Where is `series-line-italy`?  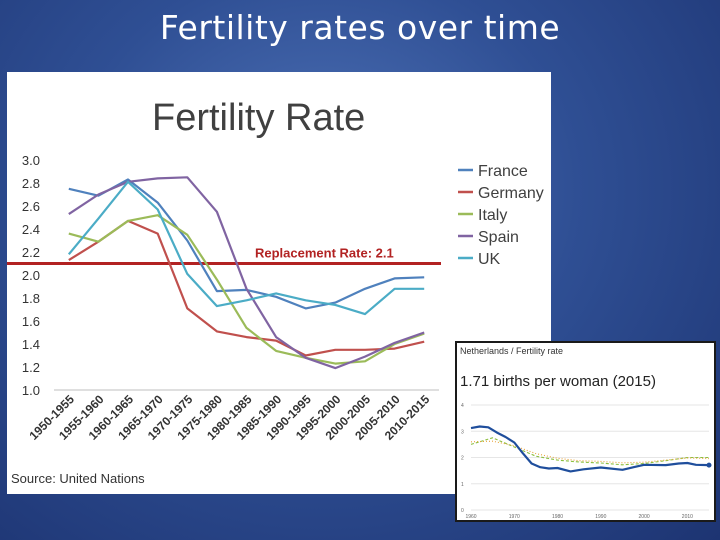
series-line-italy is located at coordinates (246, 289).